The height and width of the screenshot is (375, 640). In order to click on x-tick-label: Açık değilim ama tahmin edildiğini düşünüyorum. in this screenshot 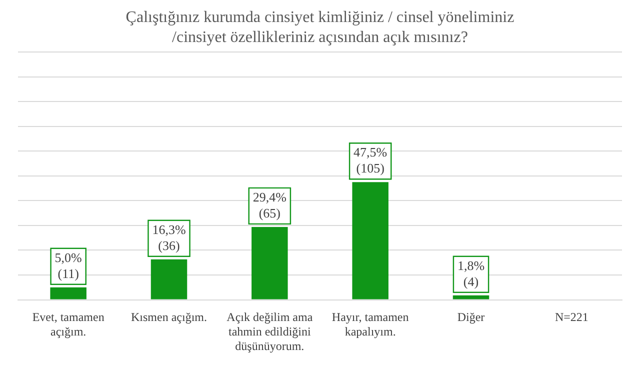, I will do `click(270, 331)`.